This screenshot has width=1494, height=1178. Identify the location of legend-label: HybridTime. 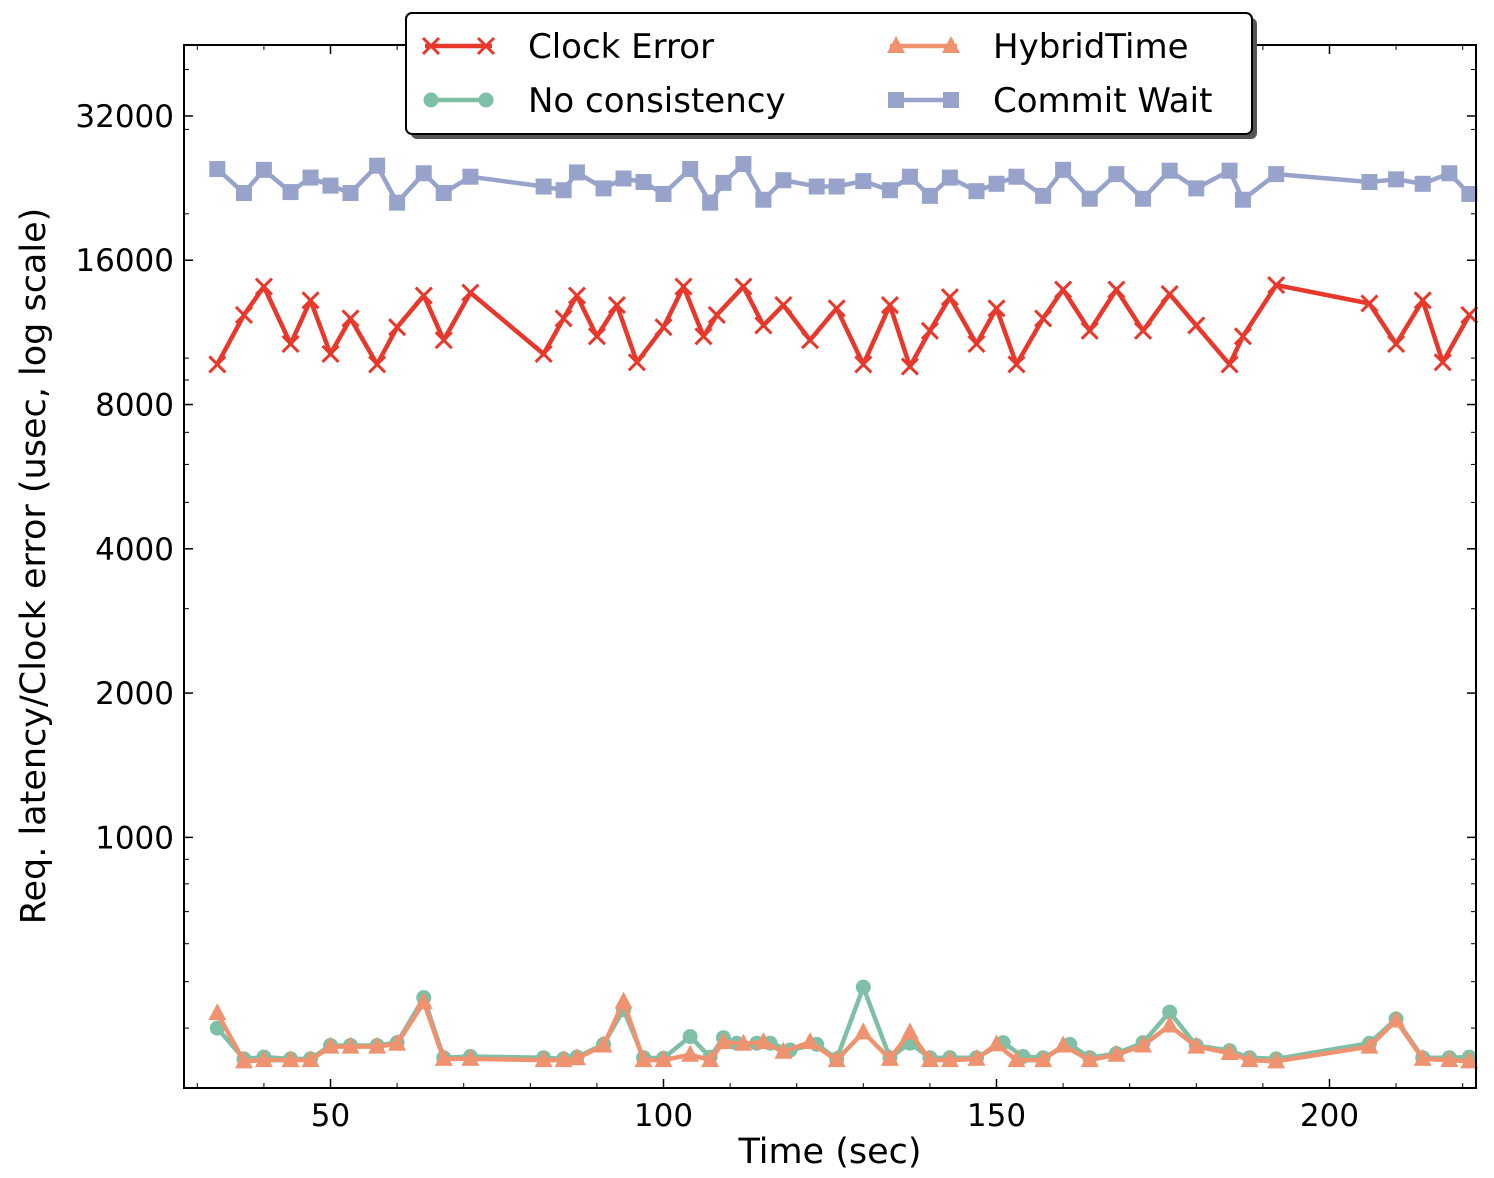
(1090, 47).